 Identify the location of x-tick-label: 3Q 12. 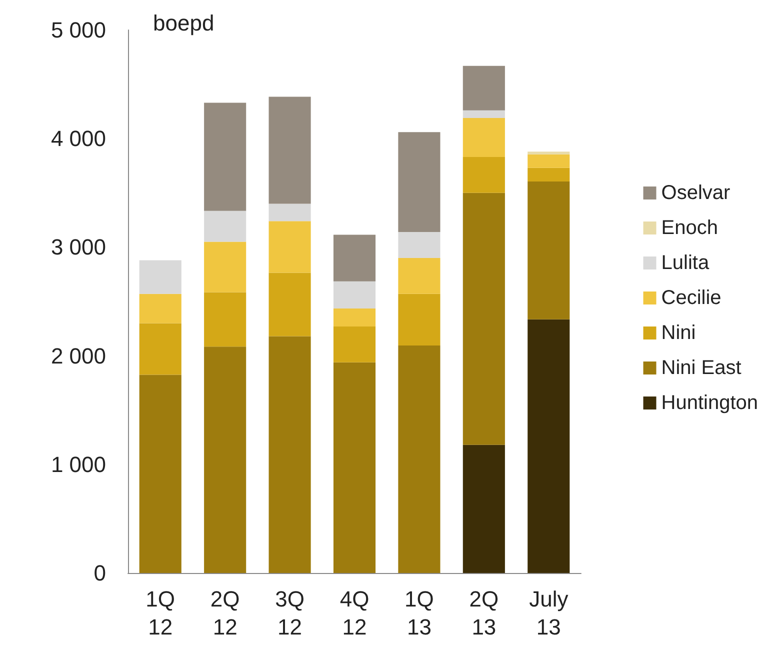
(289, 613).